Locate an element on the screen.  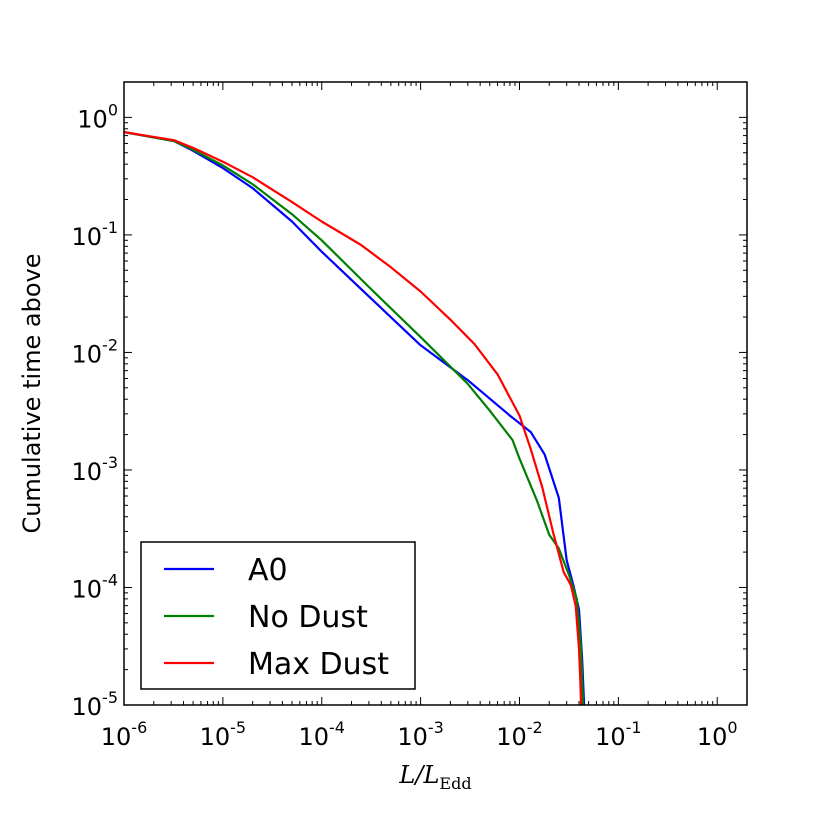
x-tick-labels: 10⁻⁶ 10⁻⁵ 10⁻⁴ 10⁻³ 10⁻² 10⁻¹ 10⁰ is located at coordinates (419, 734).